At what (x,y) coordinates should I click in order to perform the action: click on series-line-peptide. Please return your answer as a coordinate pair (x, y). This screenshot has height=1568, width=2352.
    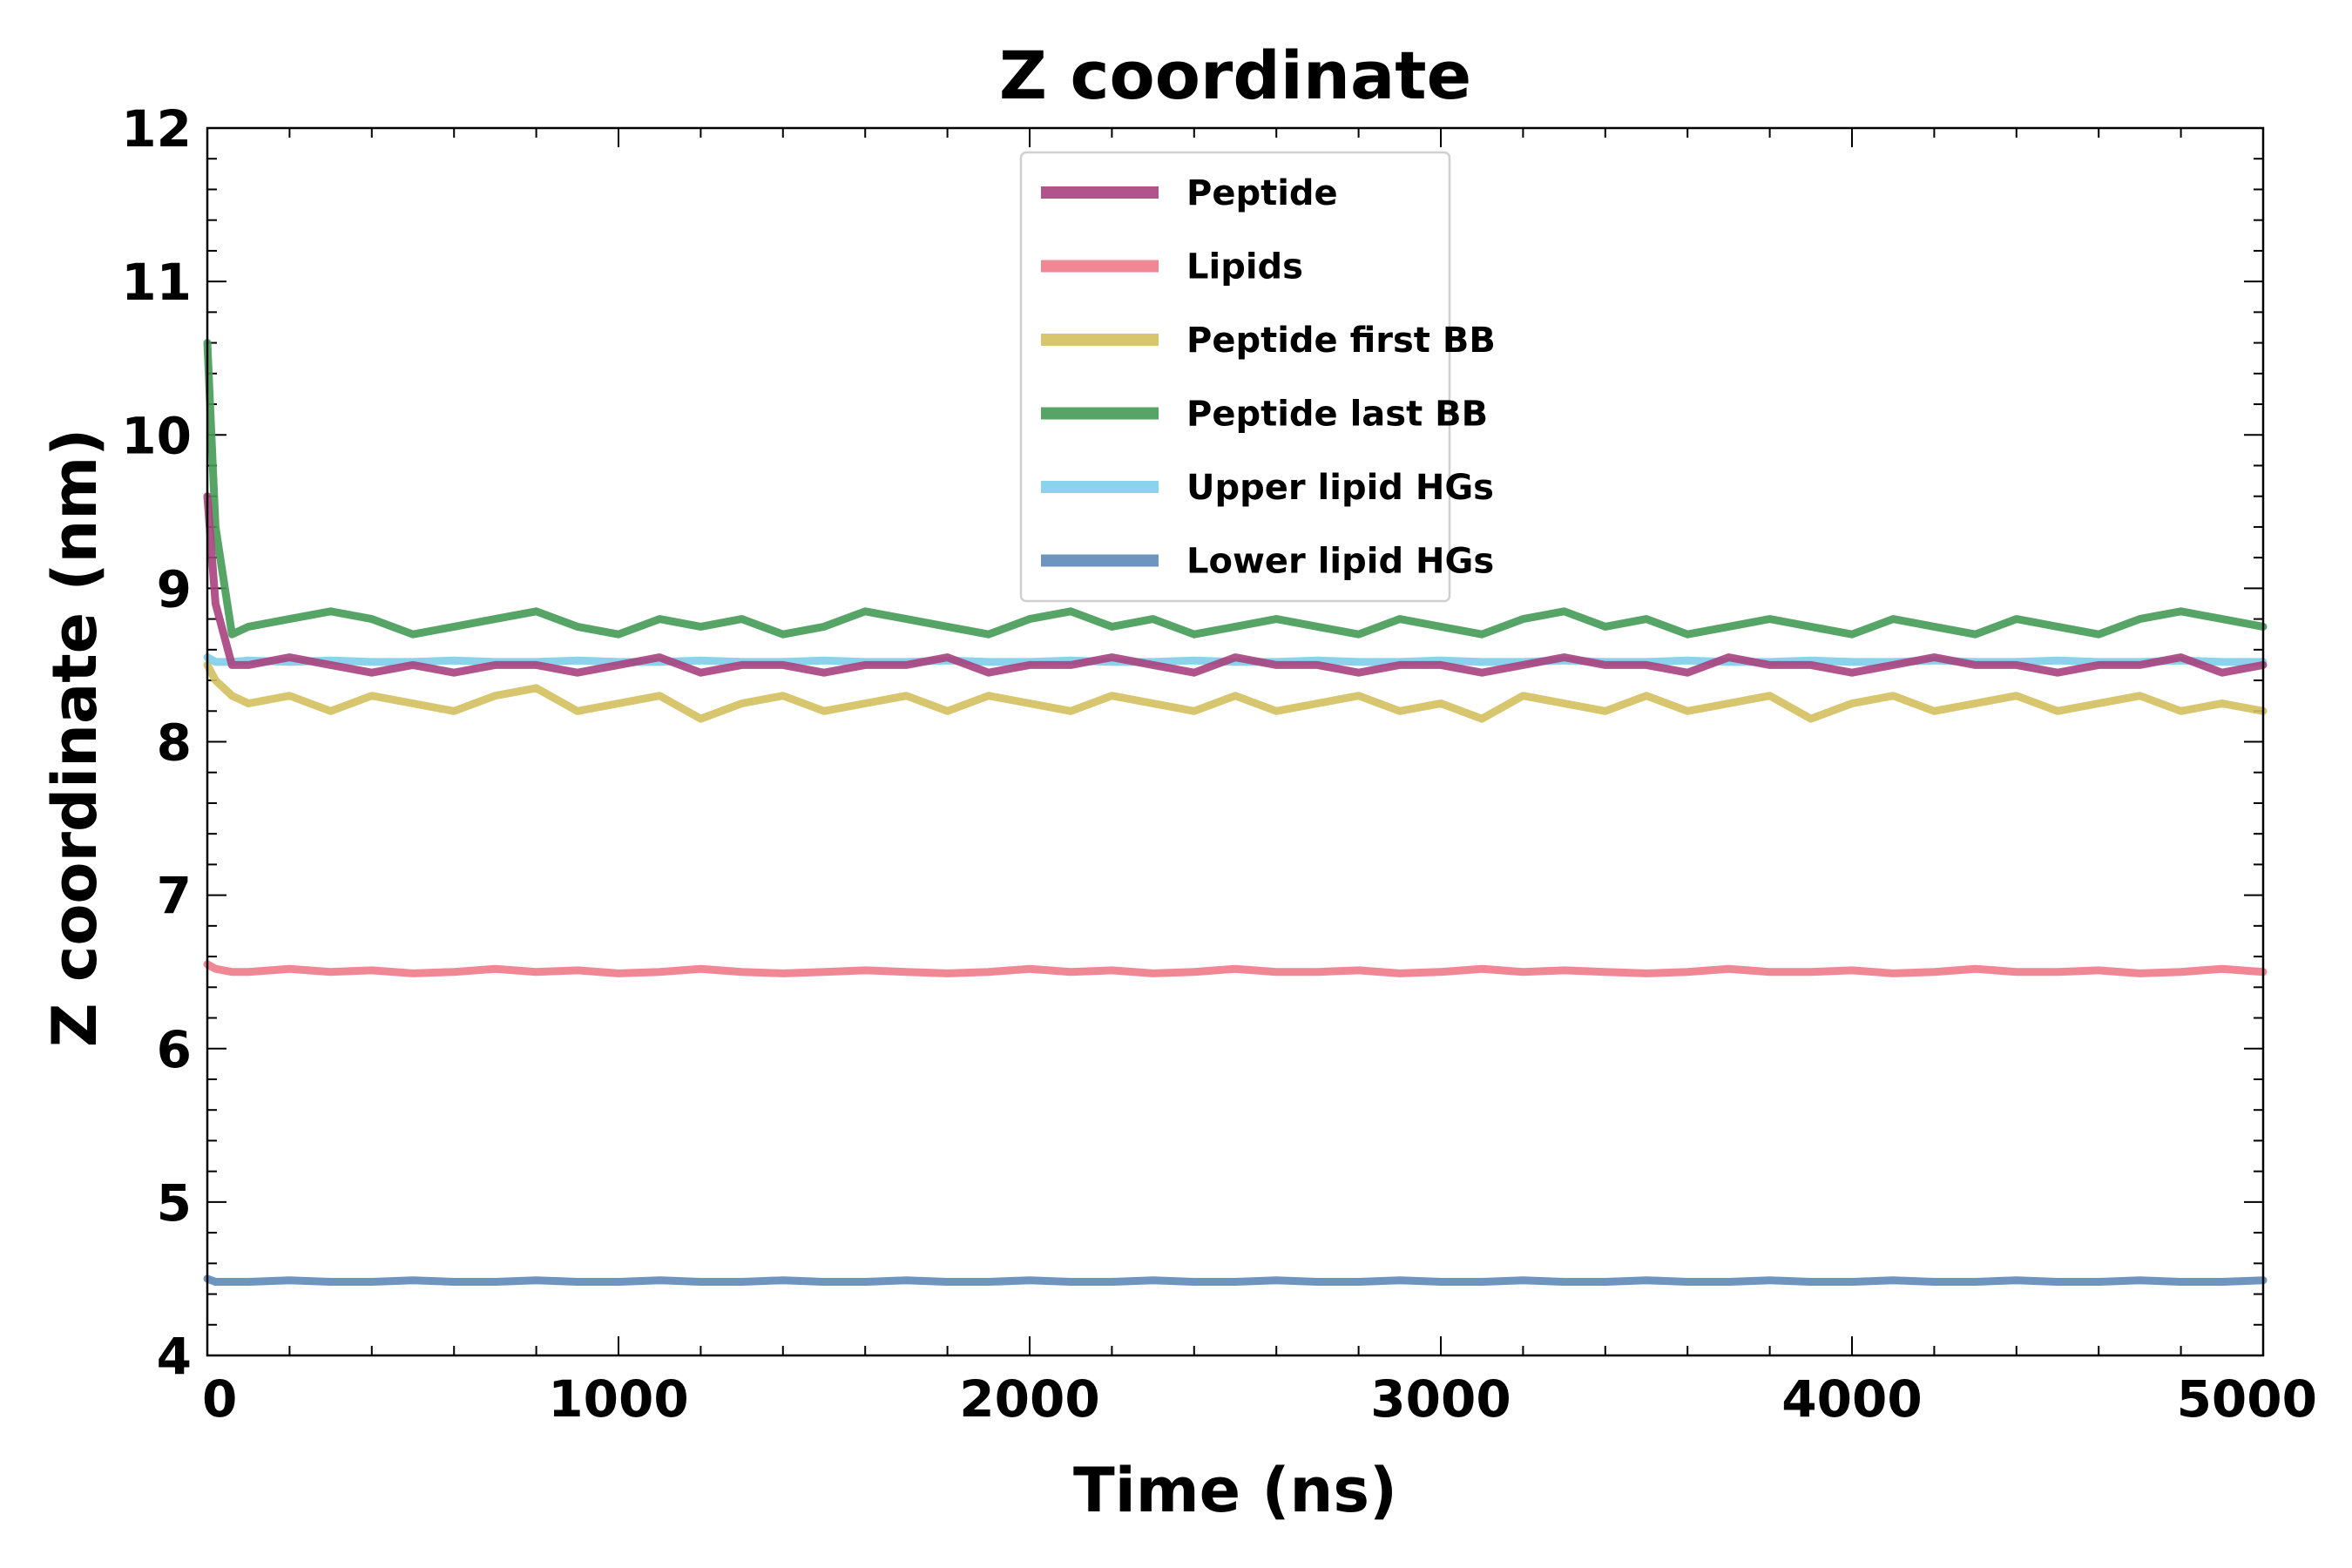
    Looking at the image, I should click on (1235, 584).